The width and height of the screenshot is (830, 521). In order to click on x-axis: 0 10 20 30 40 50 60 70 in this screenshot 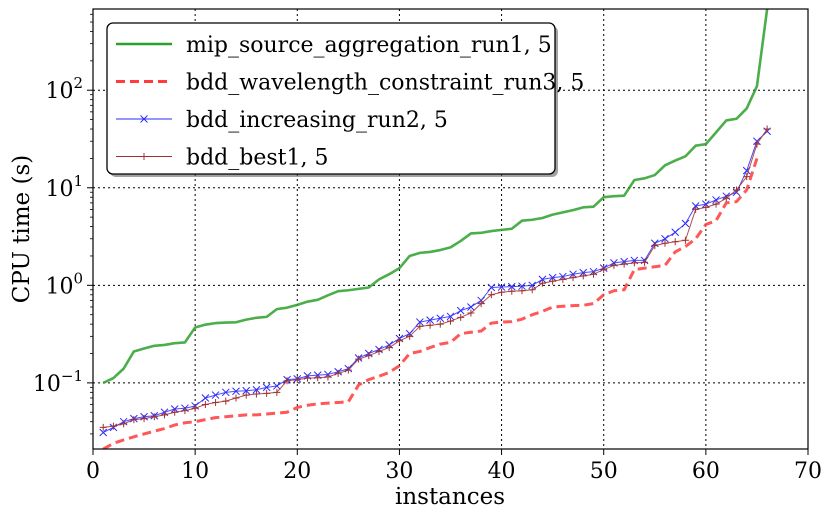, I will do `click(454, 466)`.